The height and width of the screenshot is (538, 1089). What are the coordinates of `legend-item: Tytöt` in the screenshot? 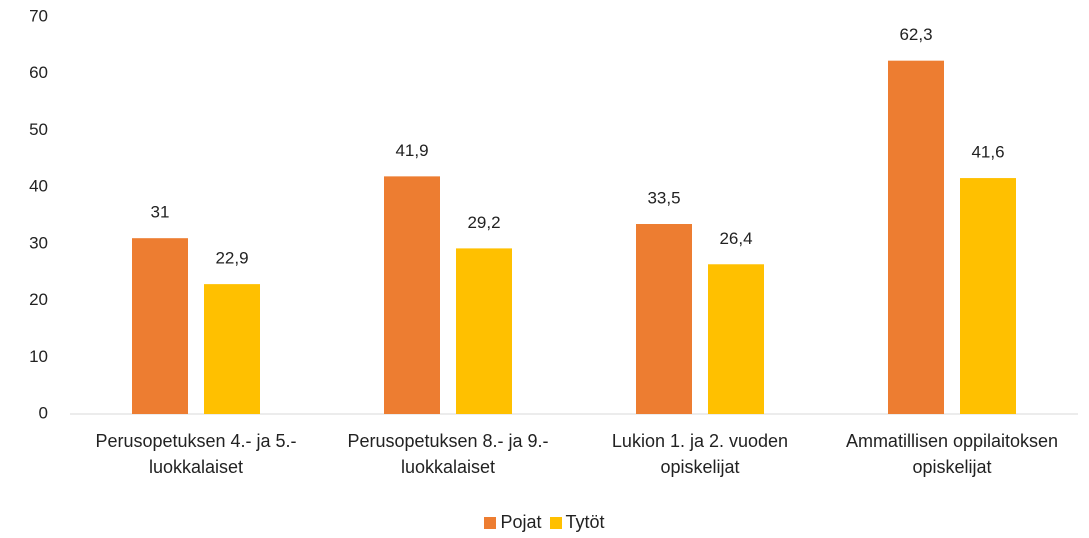 It's located at (577, 522).